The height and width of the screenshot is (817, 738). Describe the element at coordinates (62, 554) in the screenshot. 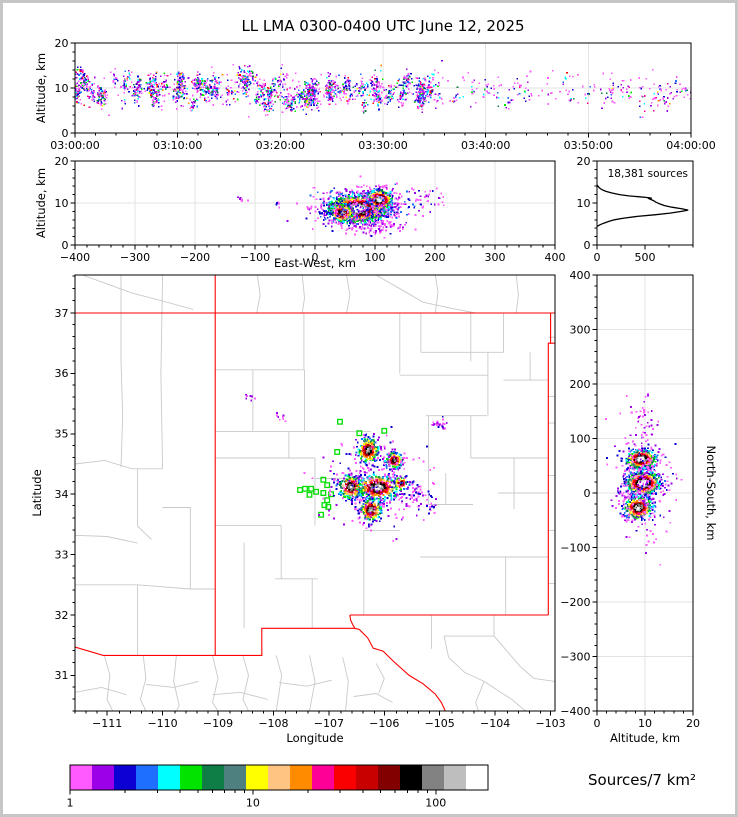

I see `tick-label: 33` at that location.